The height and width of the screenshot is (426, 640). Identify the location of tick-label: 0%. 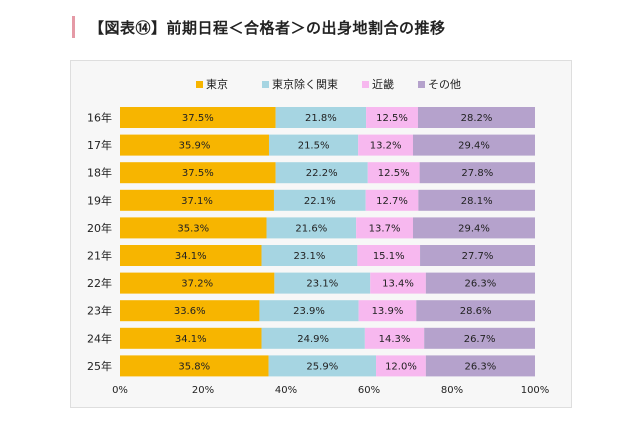
(120, 390).